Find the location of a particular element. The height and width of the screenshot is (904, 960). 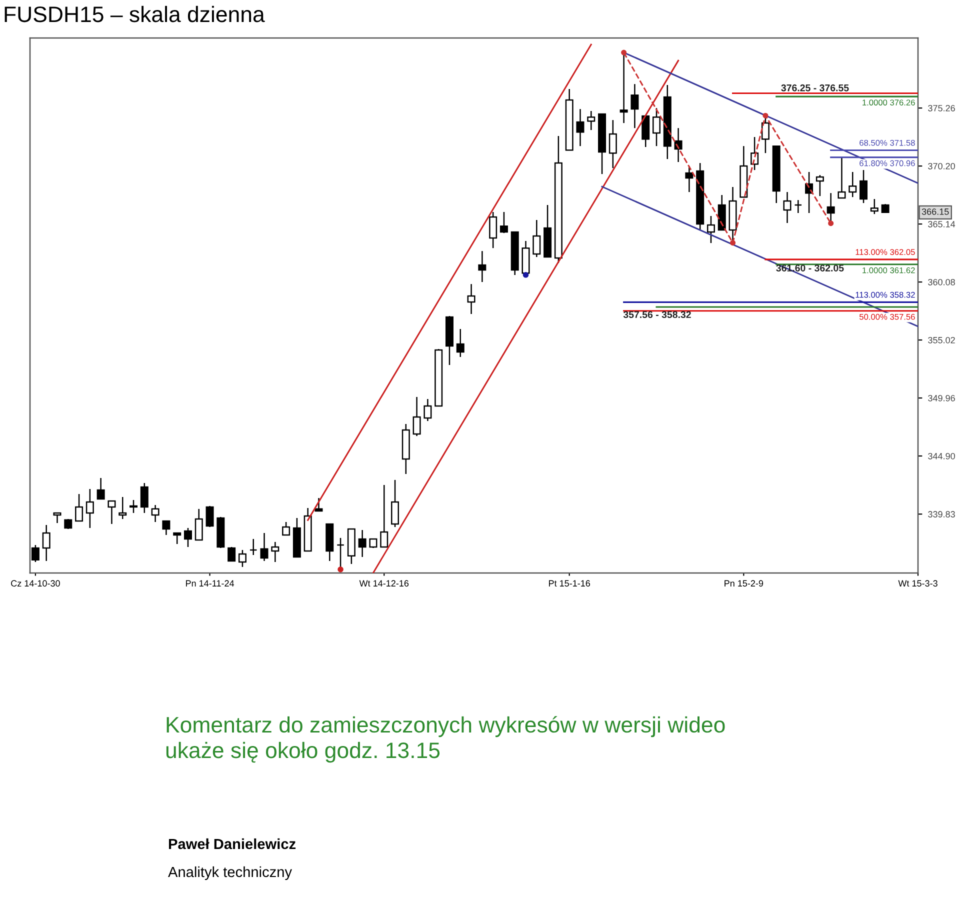

x-tick-label: Pn 15-2-9 is located at coordinates (744, 583).